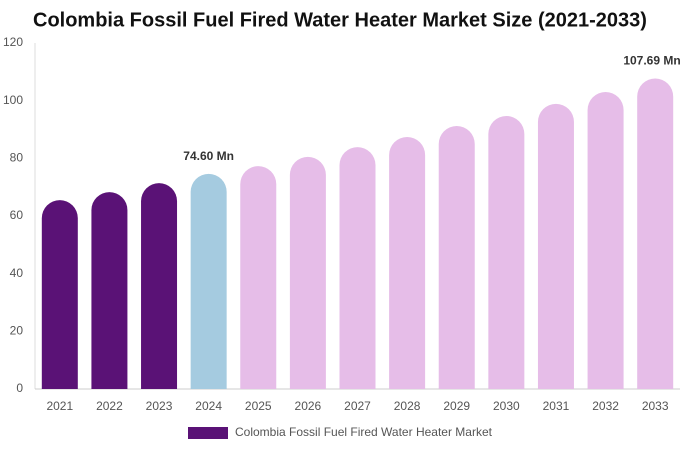 The image size is (680, 450). Describe the element at coordinates (13, 42) in the screenshot. I see `y-tick-label: 120` at that location.